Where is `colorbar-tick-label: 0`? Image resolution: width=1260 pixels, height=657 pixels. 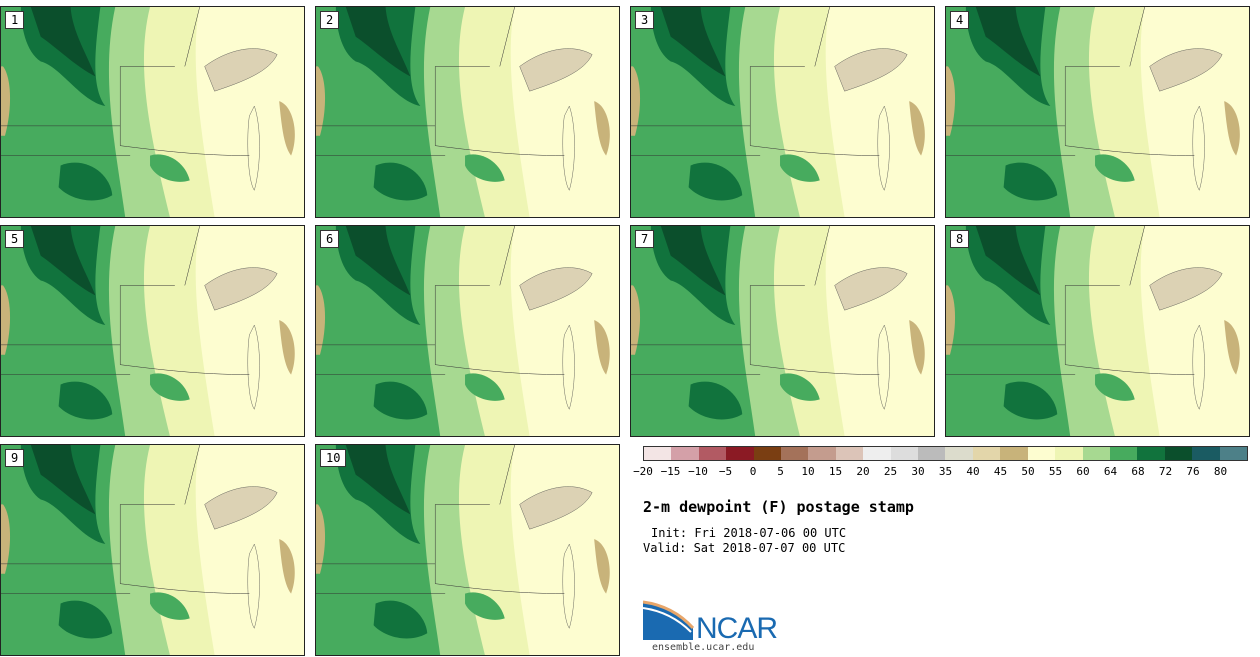 colorbar-tick-label: 0 is located at coordinates (753, 471).